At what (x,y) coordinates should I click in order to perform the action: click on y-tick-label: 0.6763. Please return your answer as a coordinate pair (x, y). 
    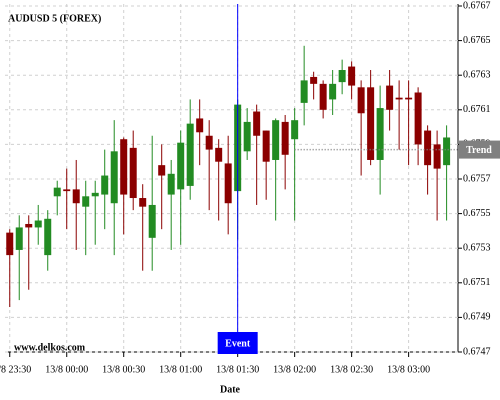
    Looking at the image, I should click on (477, 74).